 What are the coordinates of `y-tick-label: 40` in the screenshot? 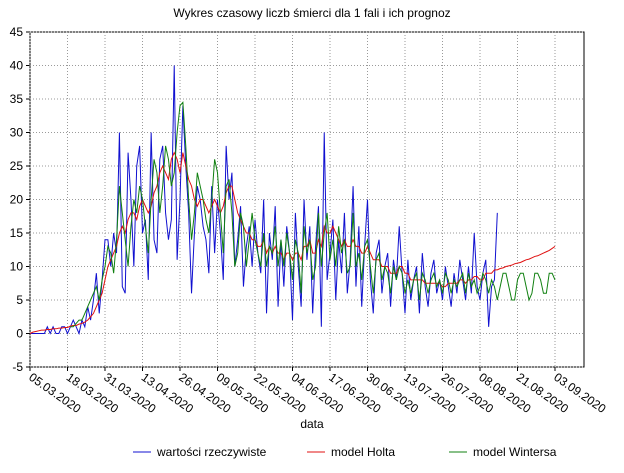 It's located at (17, 66).